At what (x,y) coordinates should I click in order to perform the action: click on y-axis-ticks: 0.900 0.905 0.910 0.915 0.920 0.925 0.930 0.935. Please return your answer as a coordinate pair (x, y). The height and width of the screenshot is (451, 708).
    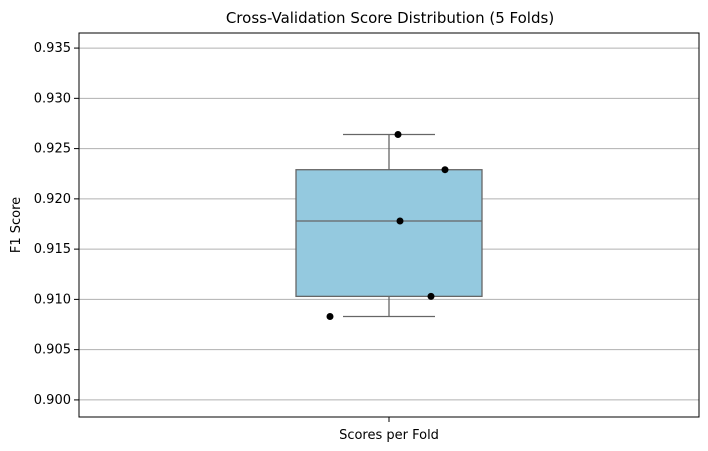
    Looking at the image, I should click on (56, 224).